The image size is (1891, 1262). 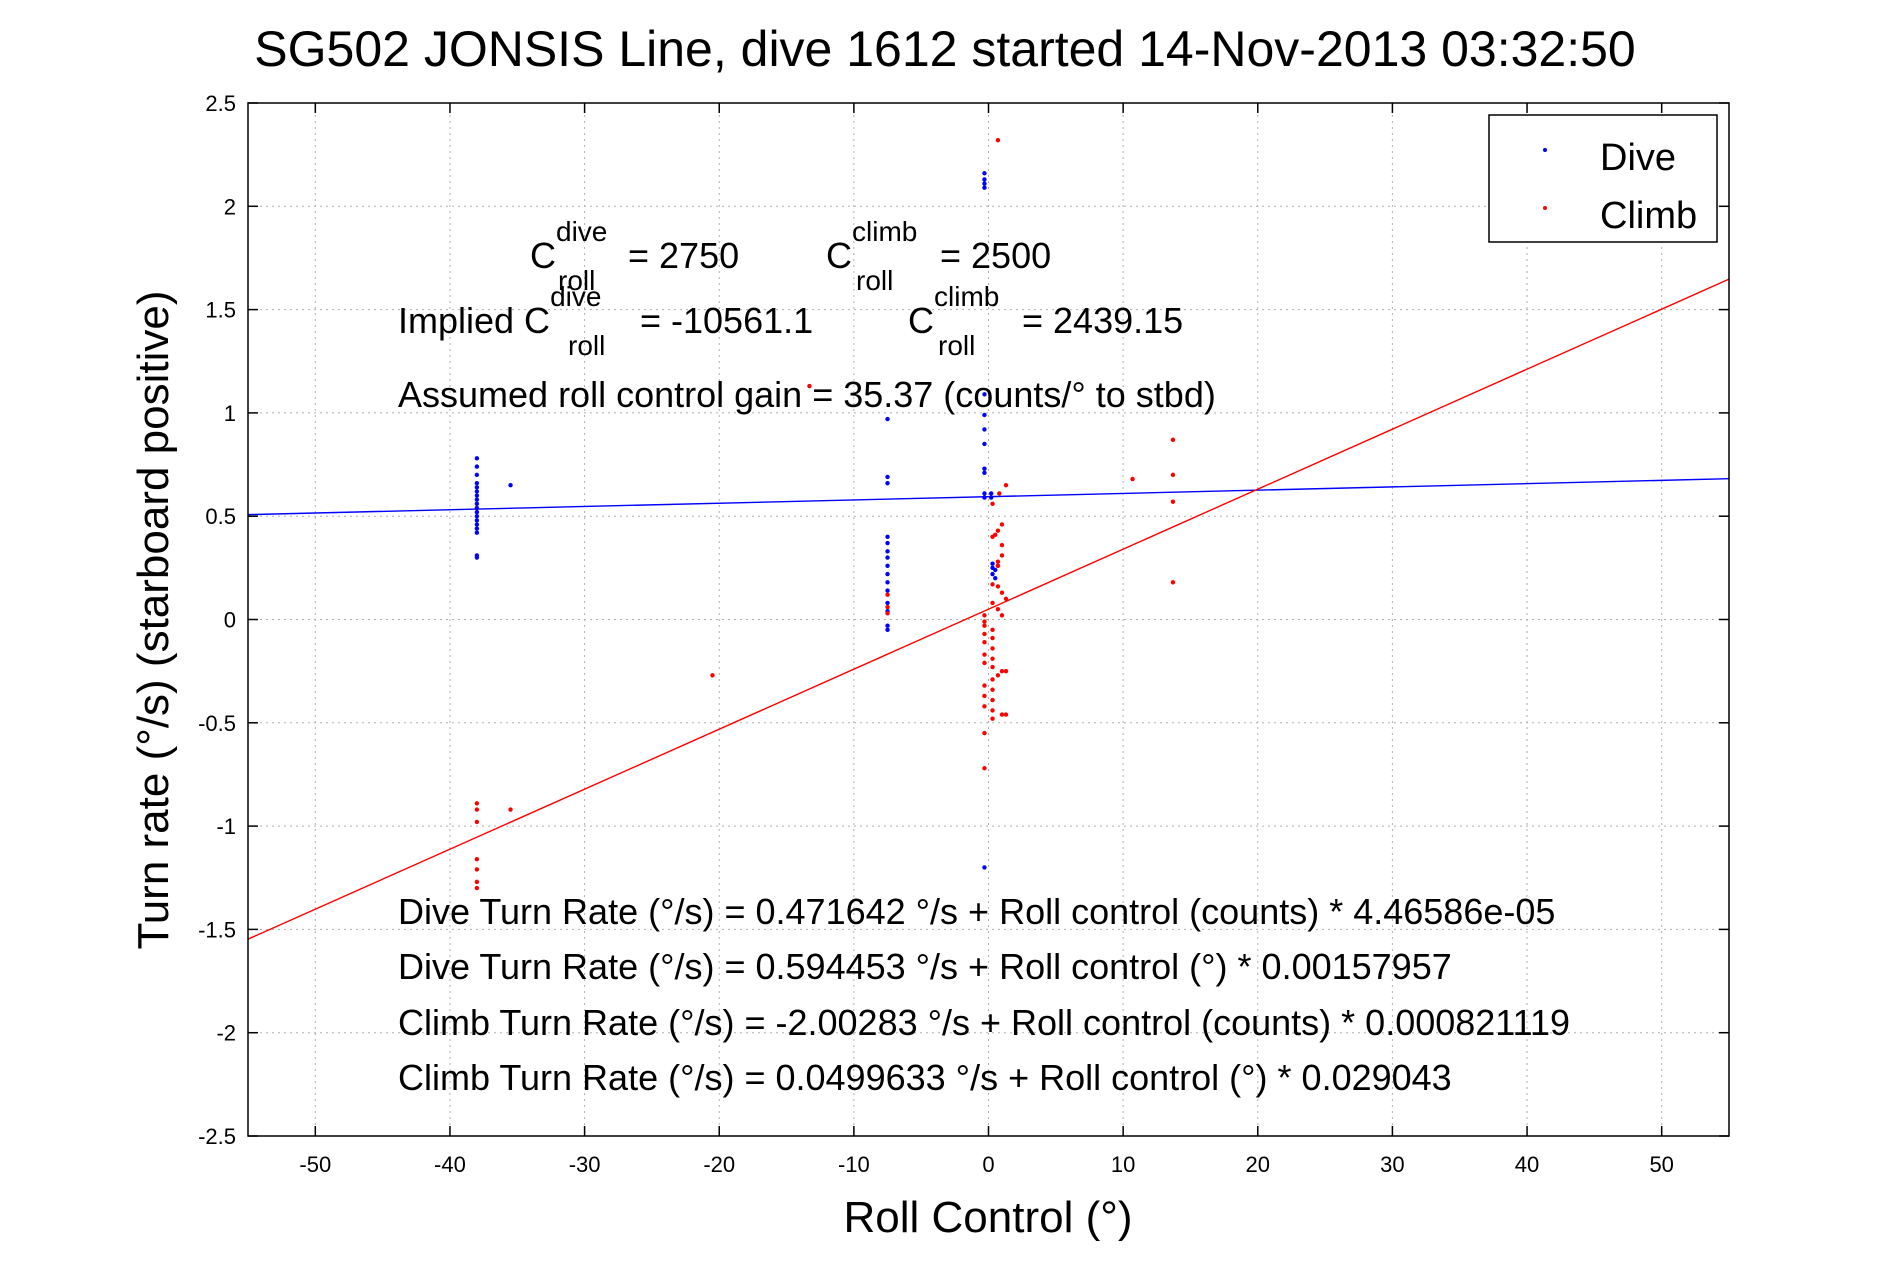 What do you see at coordinates (854, 1164) in the screenshot?
I see `x-tick-label: -10` at bounding box center [854, 1164].